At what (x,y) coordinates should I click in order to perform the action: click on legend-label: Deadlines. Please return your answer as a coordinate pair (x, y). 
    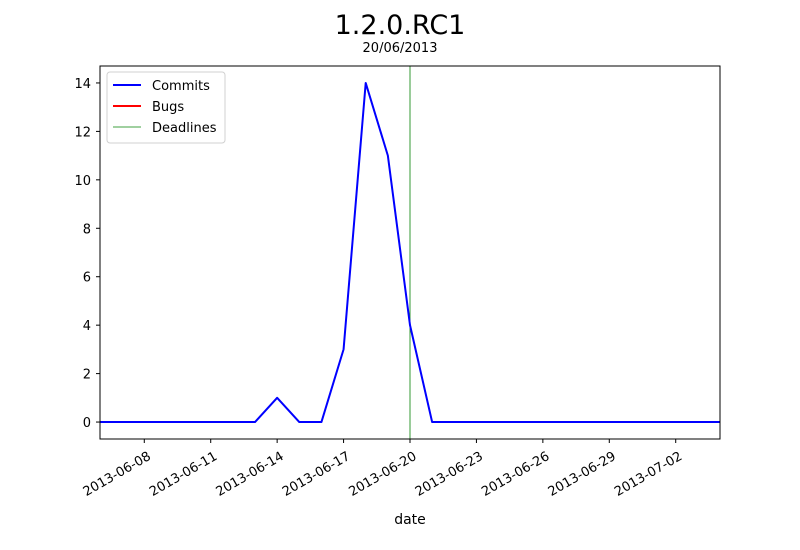
    Looking at the image, I should click on (184, 128).